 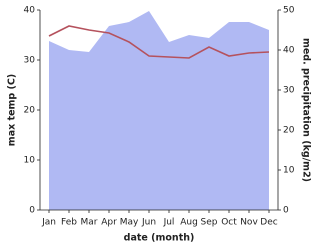 What do you see at coordinates (159, 42) in the screenshot?
I see `temperature-line` at bounding box center [159, 42].